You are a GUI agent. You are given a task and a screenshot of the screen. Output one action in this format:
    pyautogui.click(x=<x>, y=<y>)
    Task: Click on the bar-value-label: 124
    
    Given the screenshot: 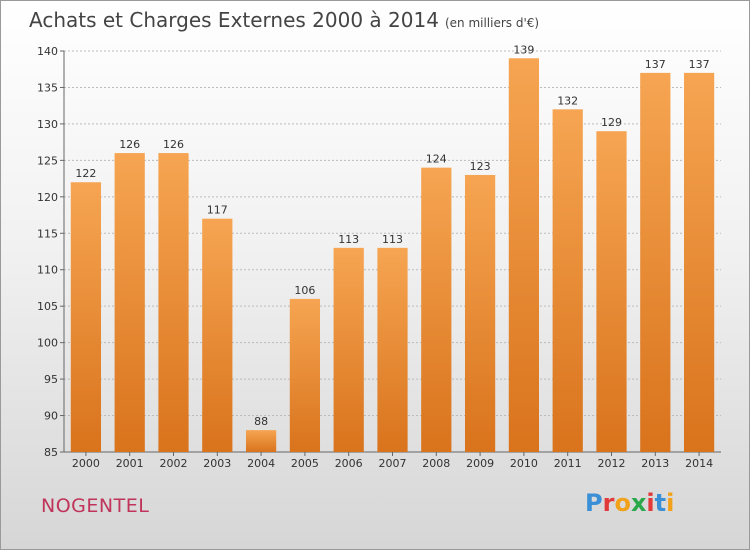 What is the action you would take?
    pyautogui.click(x=436, y=159)
    